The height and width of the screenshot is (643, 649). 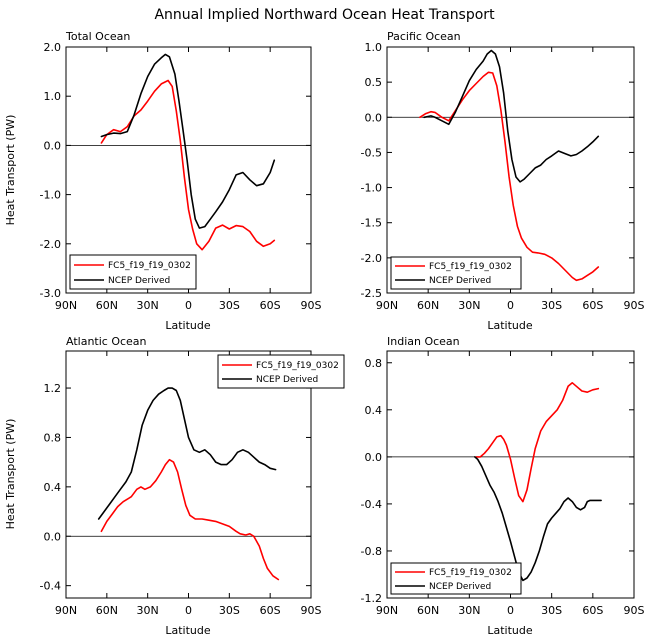 What do you see at coordinates (371, 152) in the screenshot?
I see `y-tick-label: -0.5` at bounding box center [371, 152].